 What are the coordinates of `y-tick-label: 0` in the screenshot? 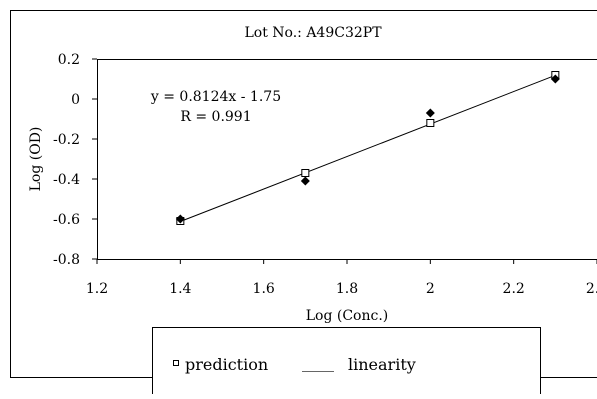 It's located at (75, 100).